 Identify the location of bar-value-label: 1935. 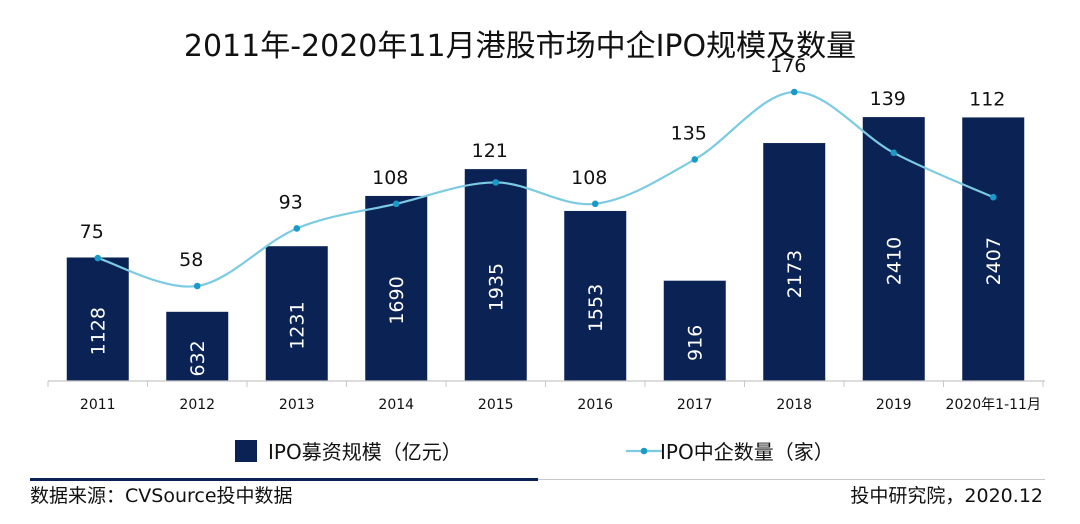
(497, 287).